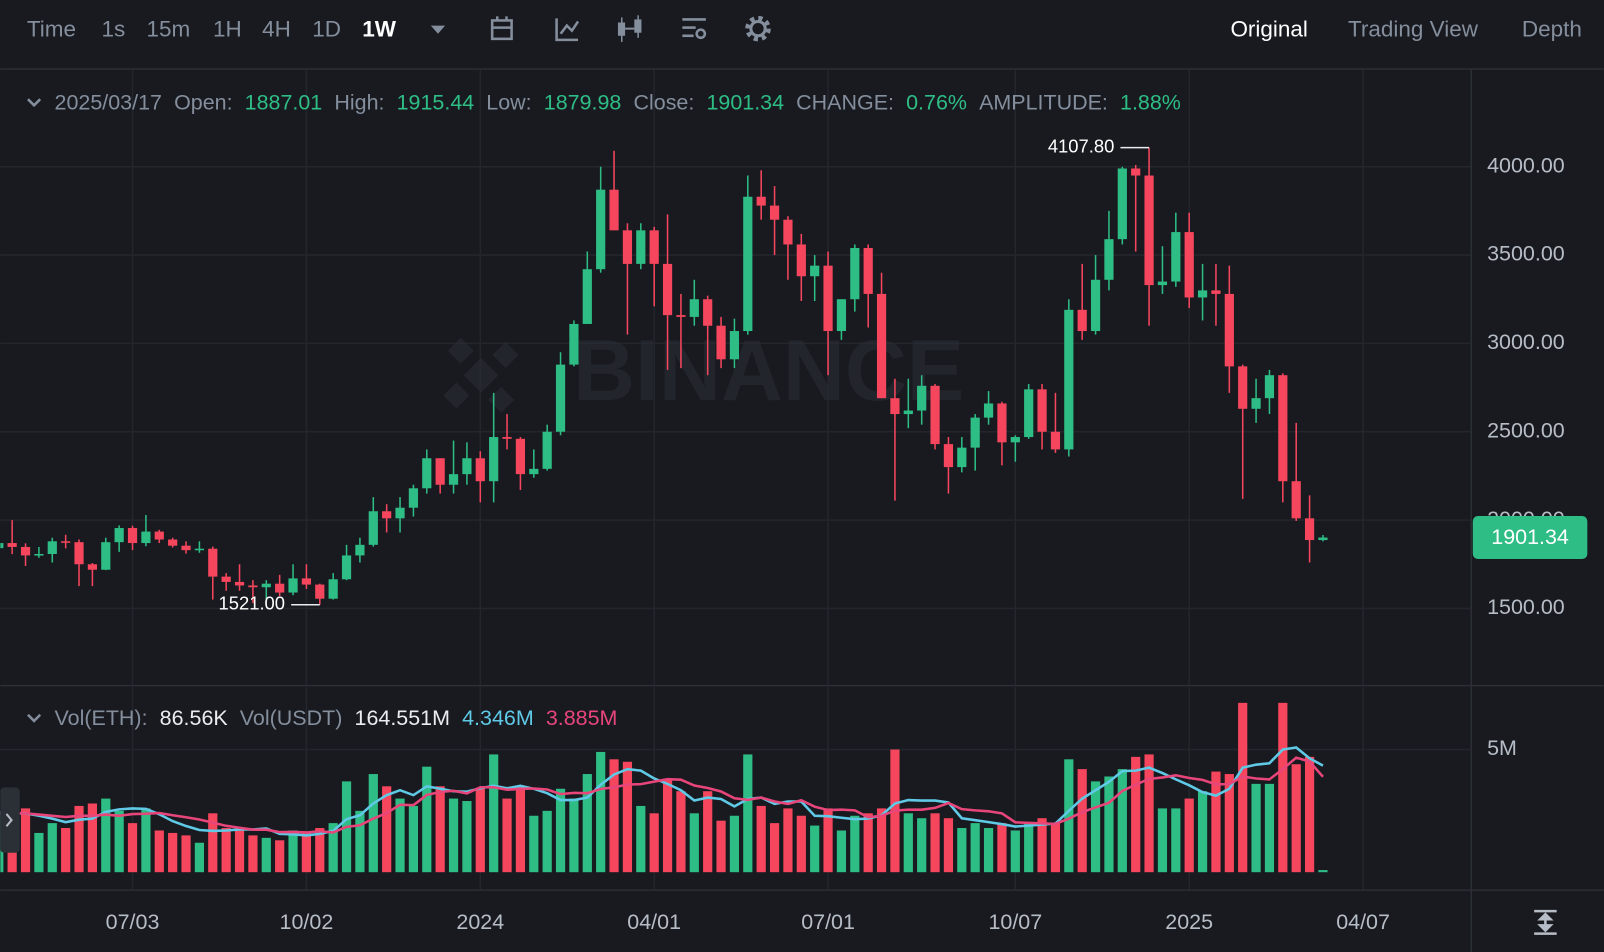 The height and width of the screenshot is (952, 1604). What do you see at coordinates (936, 102) in the screenshot?
I see `value: 0.76%` at bounding box center [936, 102].